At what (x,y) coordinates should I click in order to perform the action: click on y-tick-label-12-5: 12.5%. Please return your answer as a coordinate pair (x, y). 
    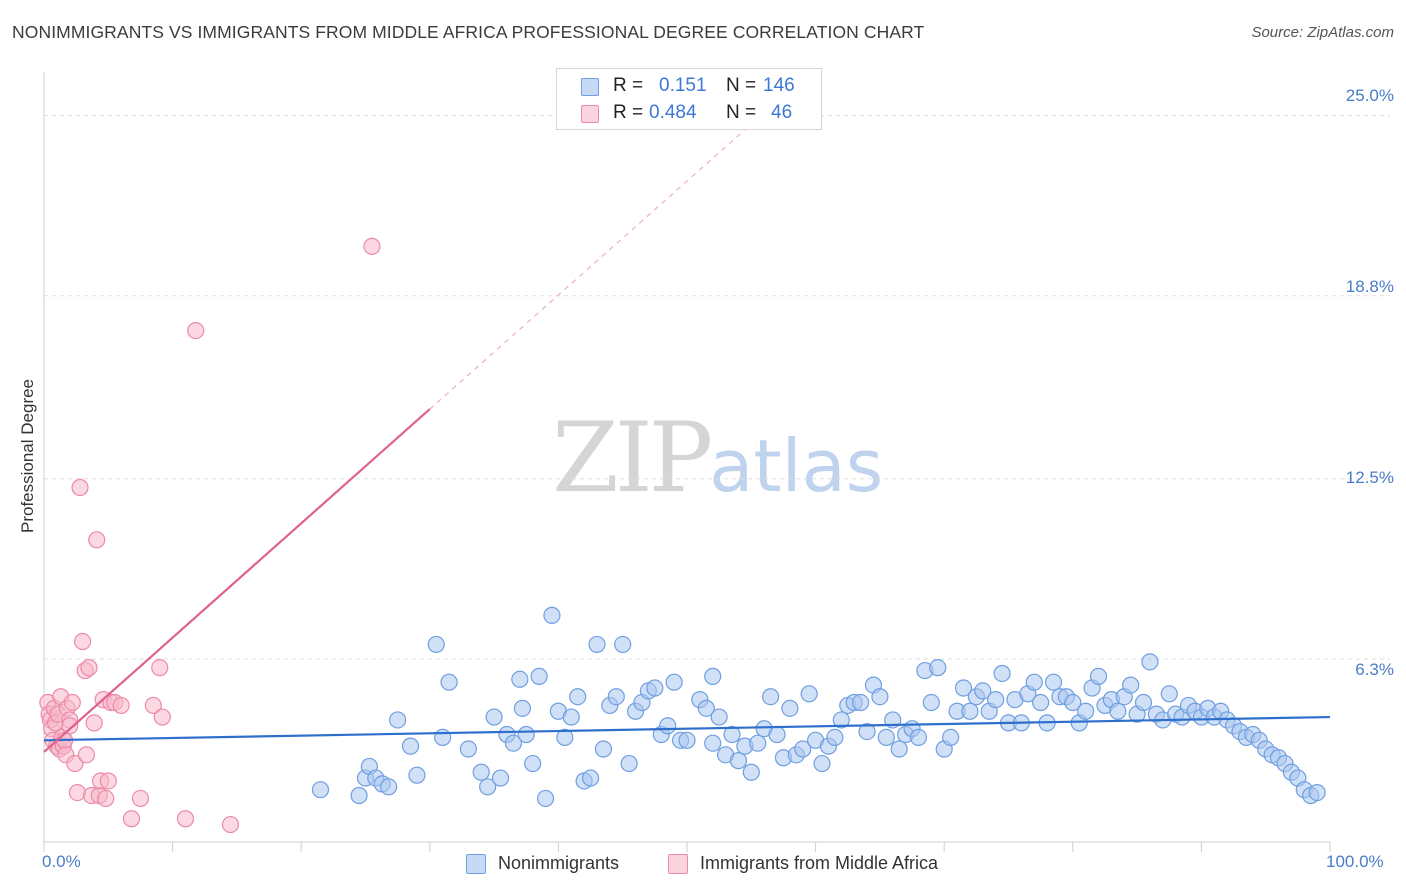
    Looking at the image, I should click on (1369, 477).